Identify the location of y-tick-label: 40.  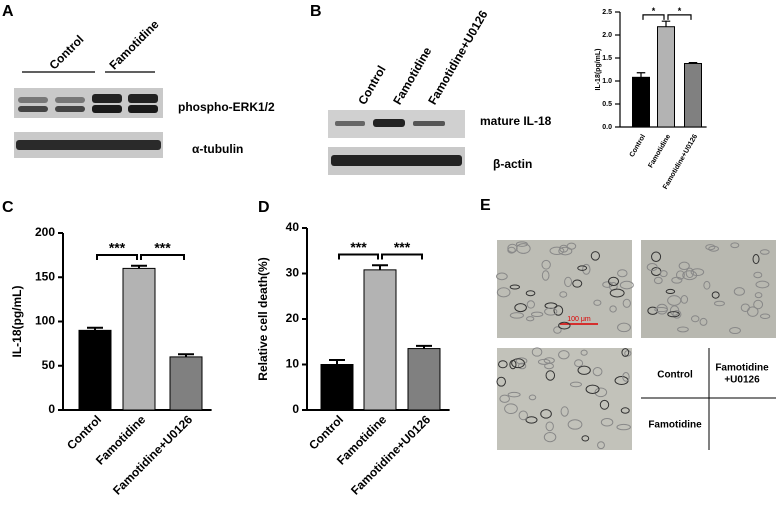
(293, 227).